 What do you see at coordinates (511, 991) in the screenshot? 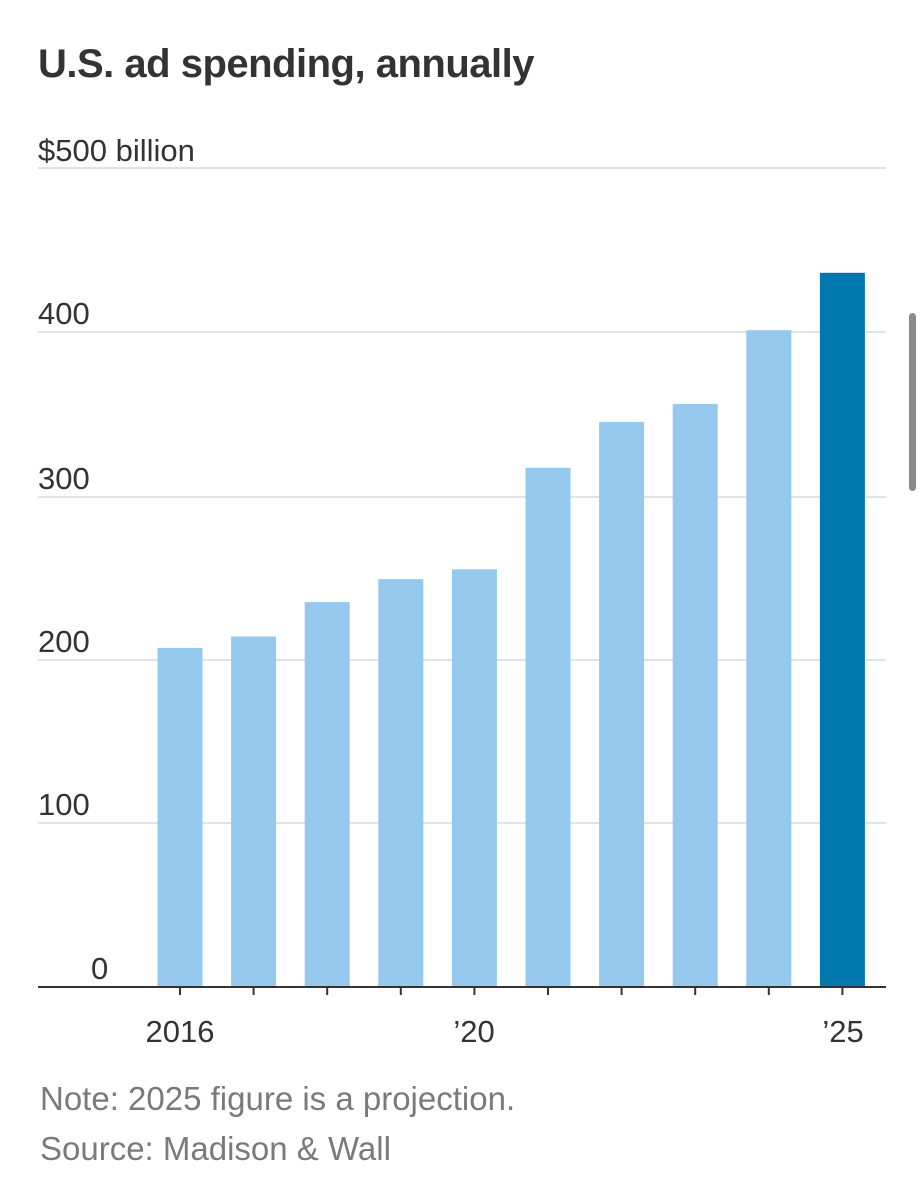
I see `x-ticks` at bounding box center [511, 991].